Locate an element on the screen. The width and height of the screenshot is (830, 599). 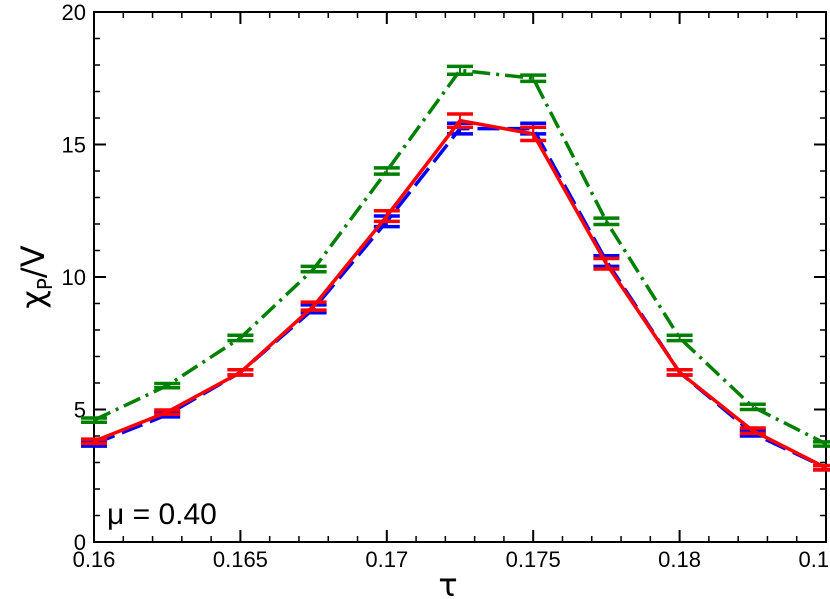
y-tick-label: 0 is located at coordinates (80, 542).